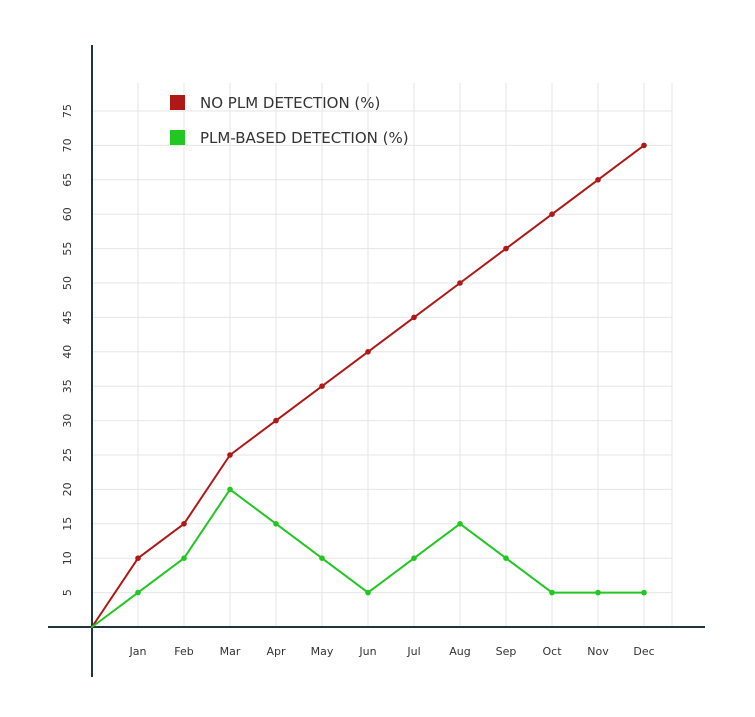  Describe the element at coordinates (67, 455) in the screenshot. I see `y-tick-label: 25` at that location.